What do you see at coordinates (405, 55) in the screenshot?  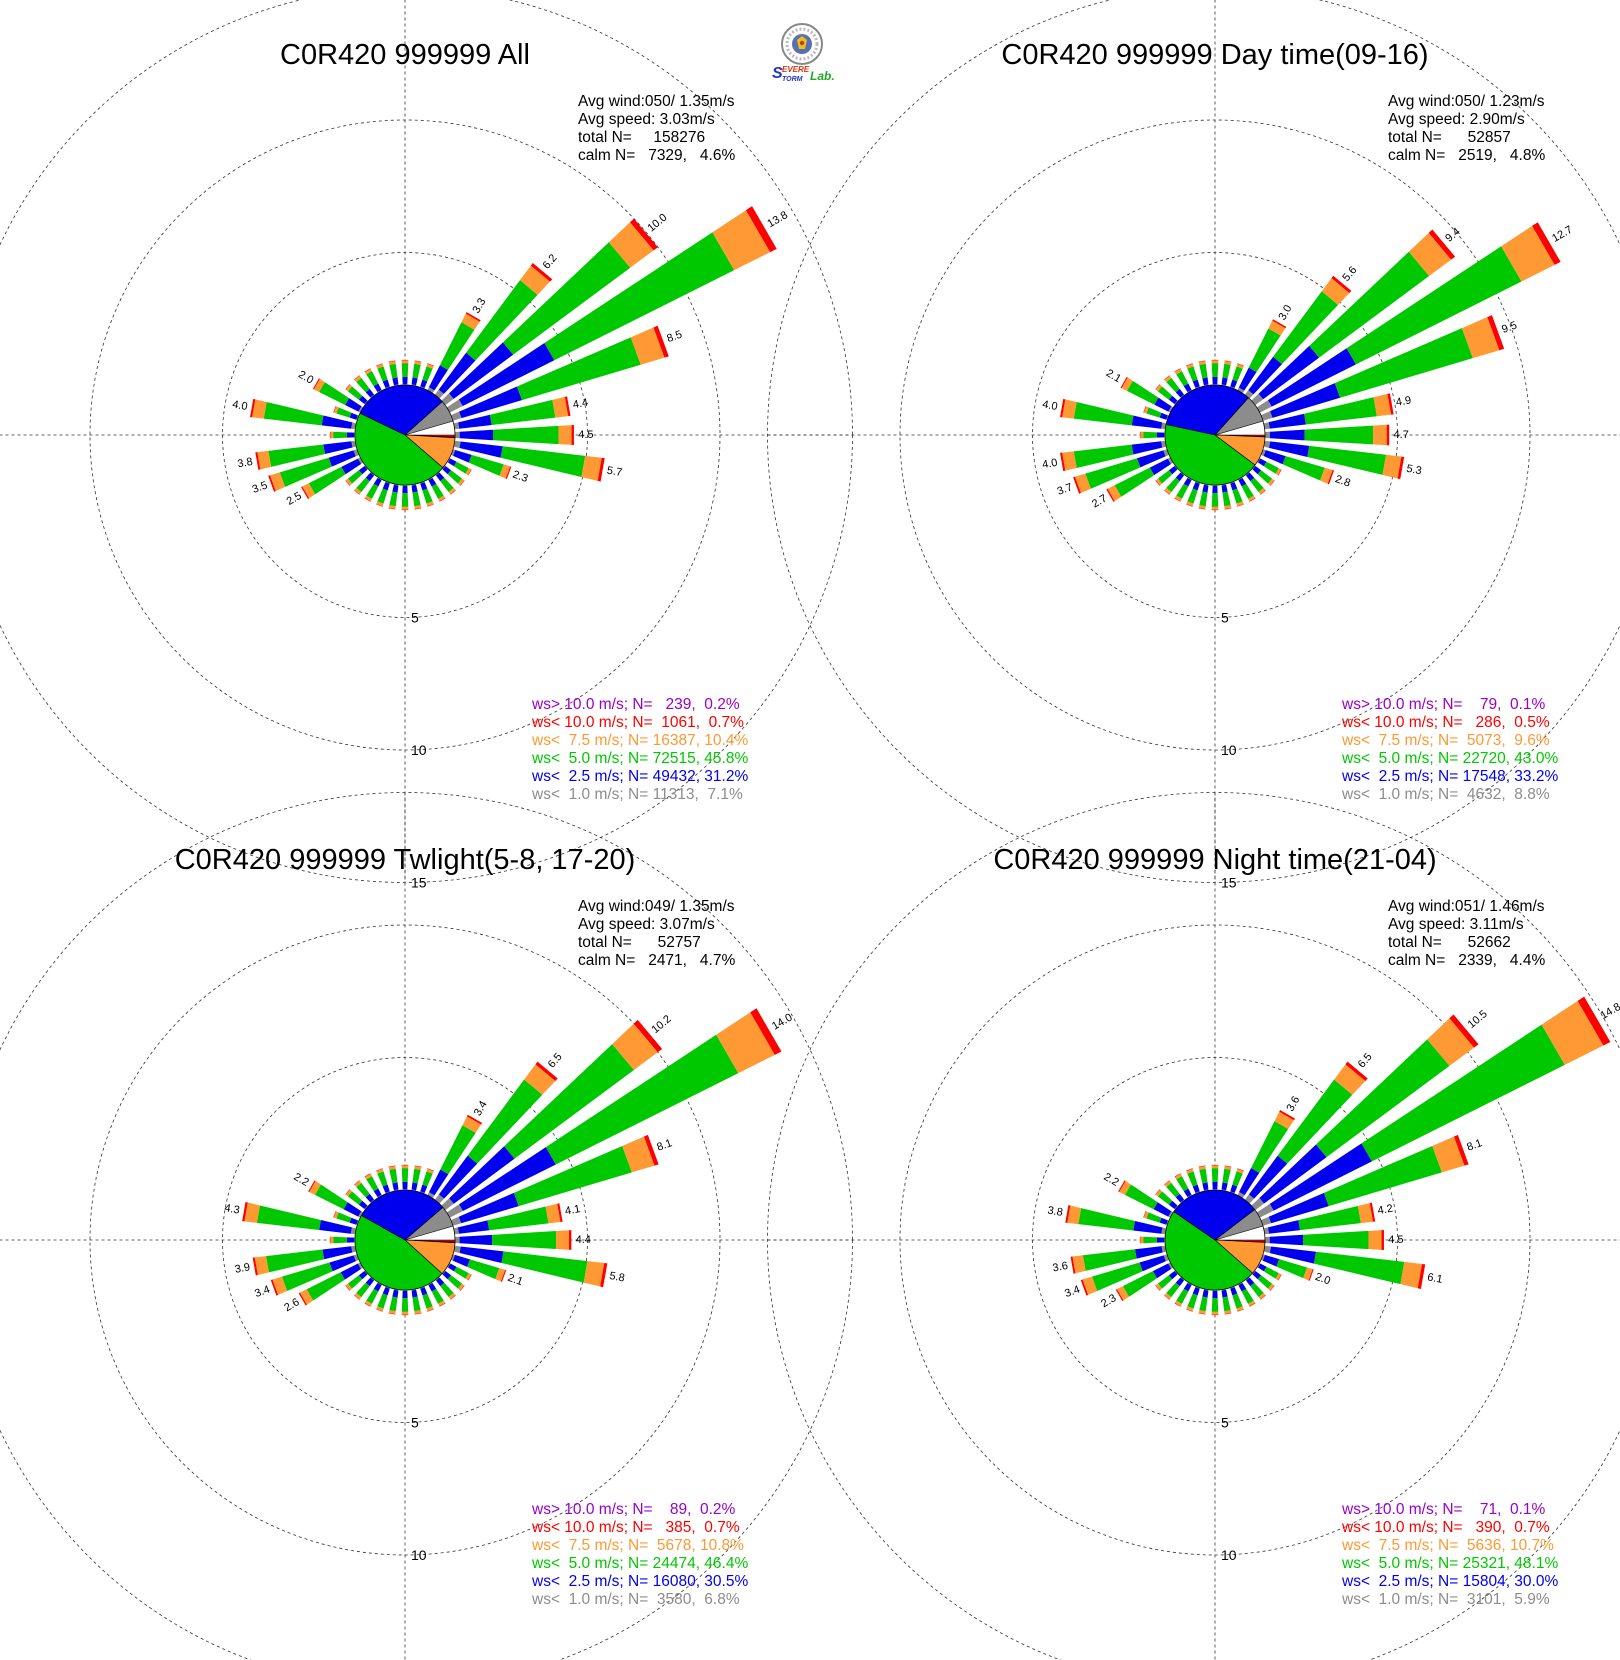 I see `chart-title: C0R420 999999 All` at bounding box center [405, 55].